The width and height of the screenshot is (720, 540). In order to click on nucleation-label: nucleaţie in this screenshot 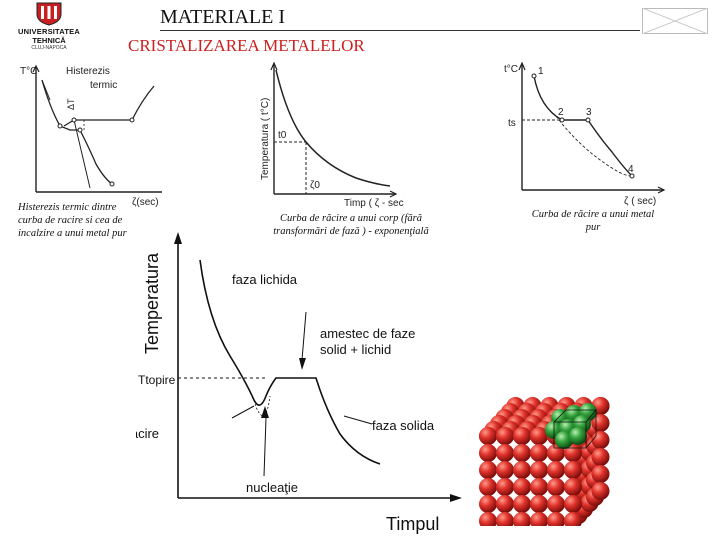, I will do `click(272, 487)`.